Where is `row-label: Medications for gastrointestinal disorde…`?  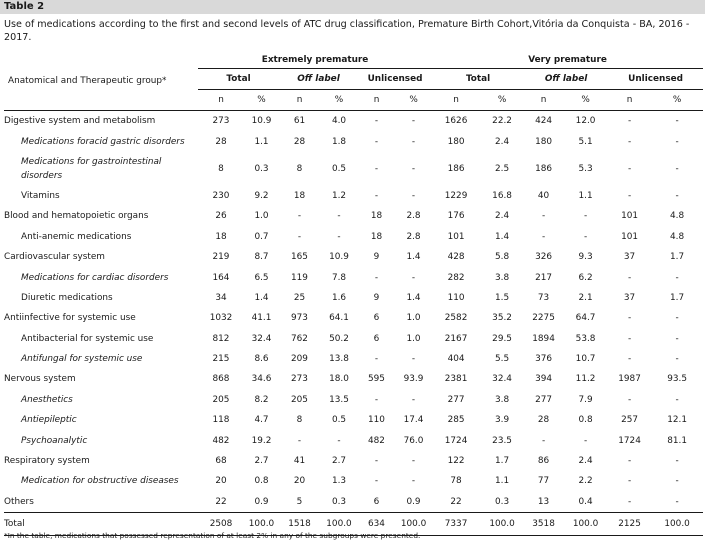
row-label: Medications for gastrointestinal disorde… is located at coordinates (91, 168).